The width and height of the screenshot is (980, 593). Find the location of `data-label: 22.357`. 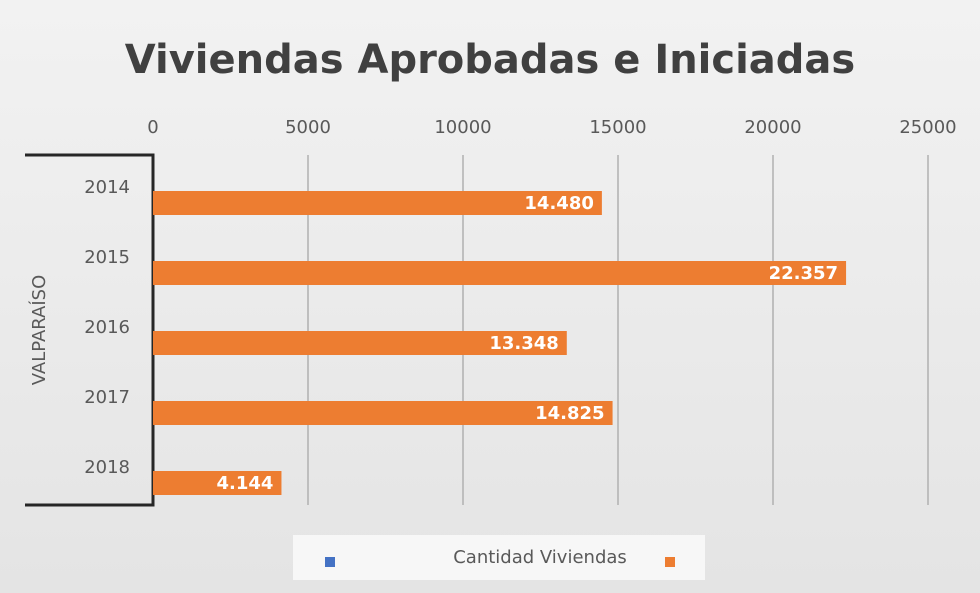

data-label: 22.357 is located at coordinates (803, 273).